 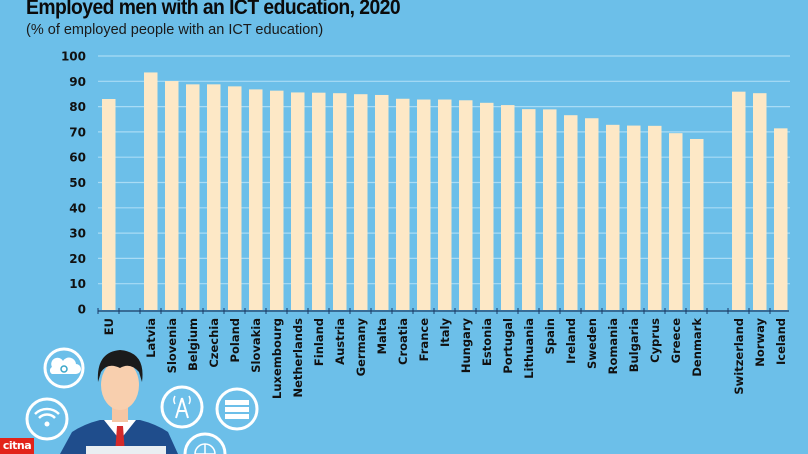 What do you see at coordinates (340, 341) in the screenshot?
I see `x-tick-label: Austria` at bounding box center [340, 341].